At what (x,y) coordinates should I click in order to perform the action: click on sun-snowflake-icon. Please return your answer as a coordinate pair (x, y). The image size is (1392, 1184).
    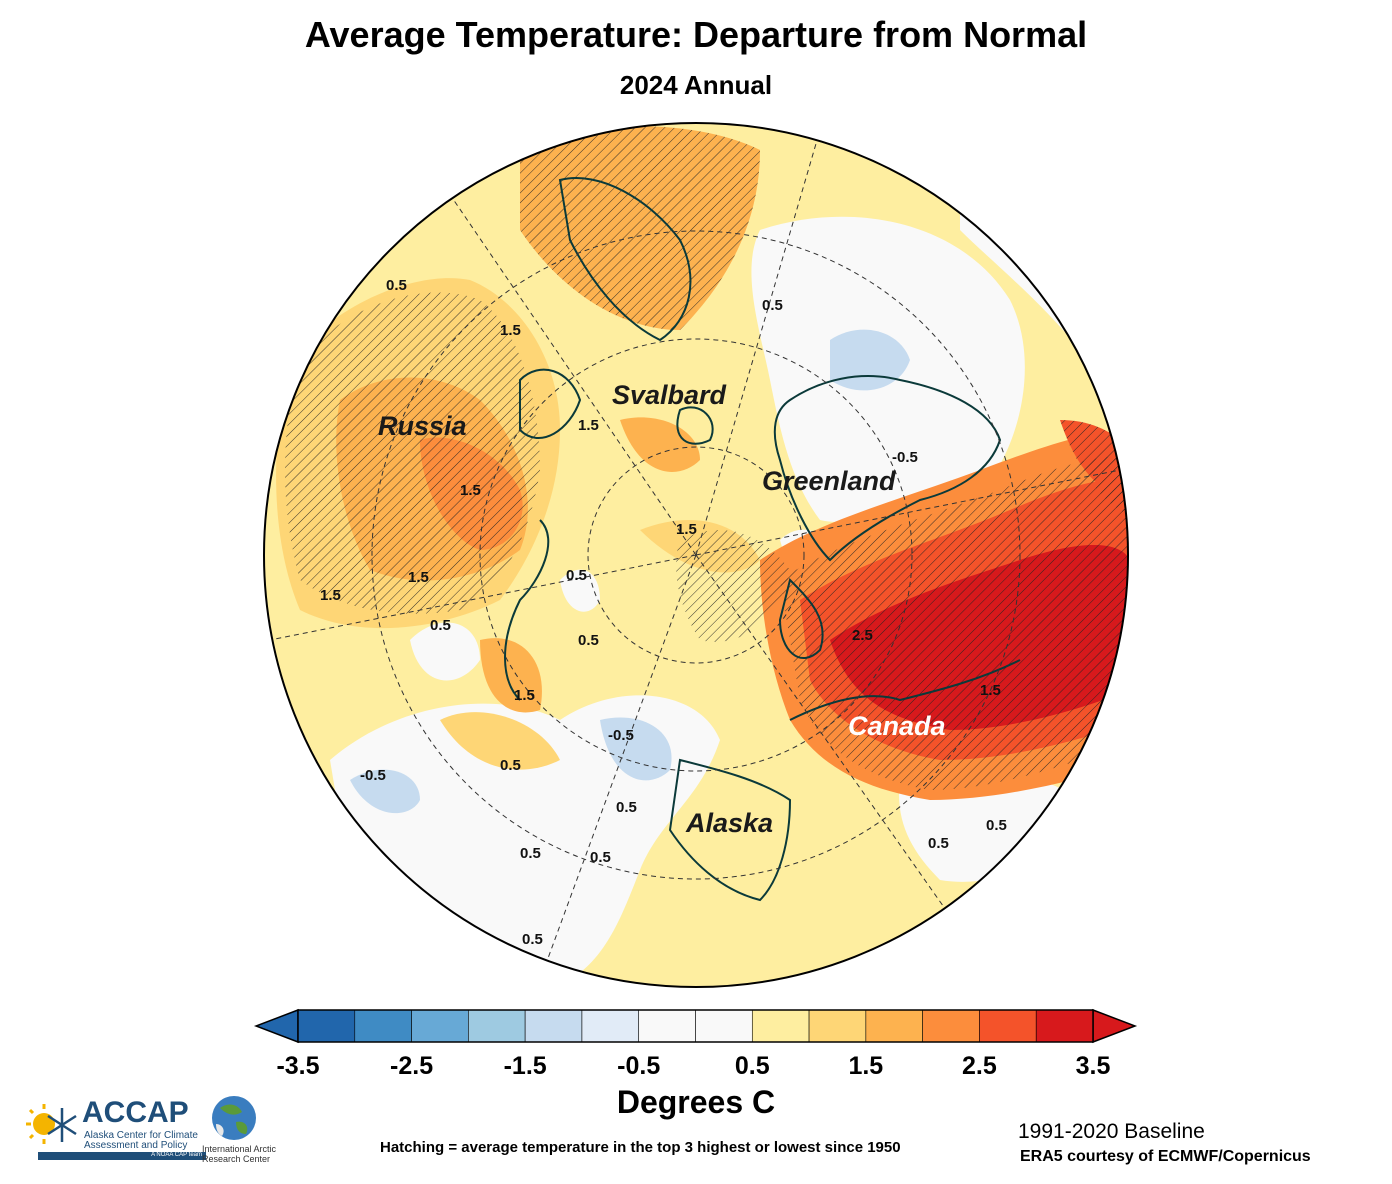
    Looking at the image, I should click on (51, 1124).